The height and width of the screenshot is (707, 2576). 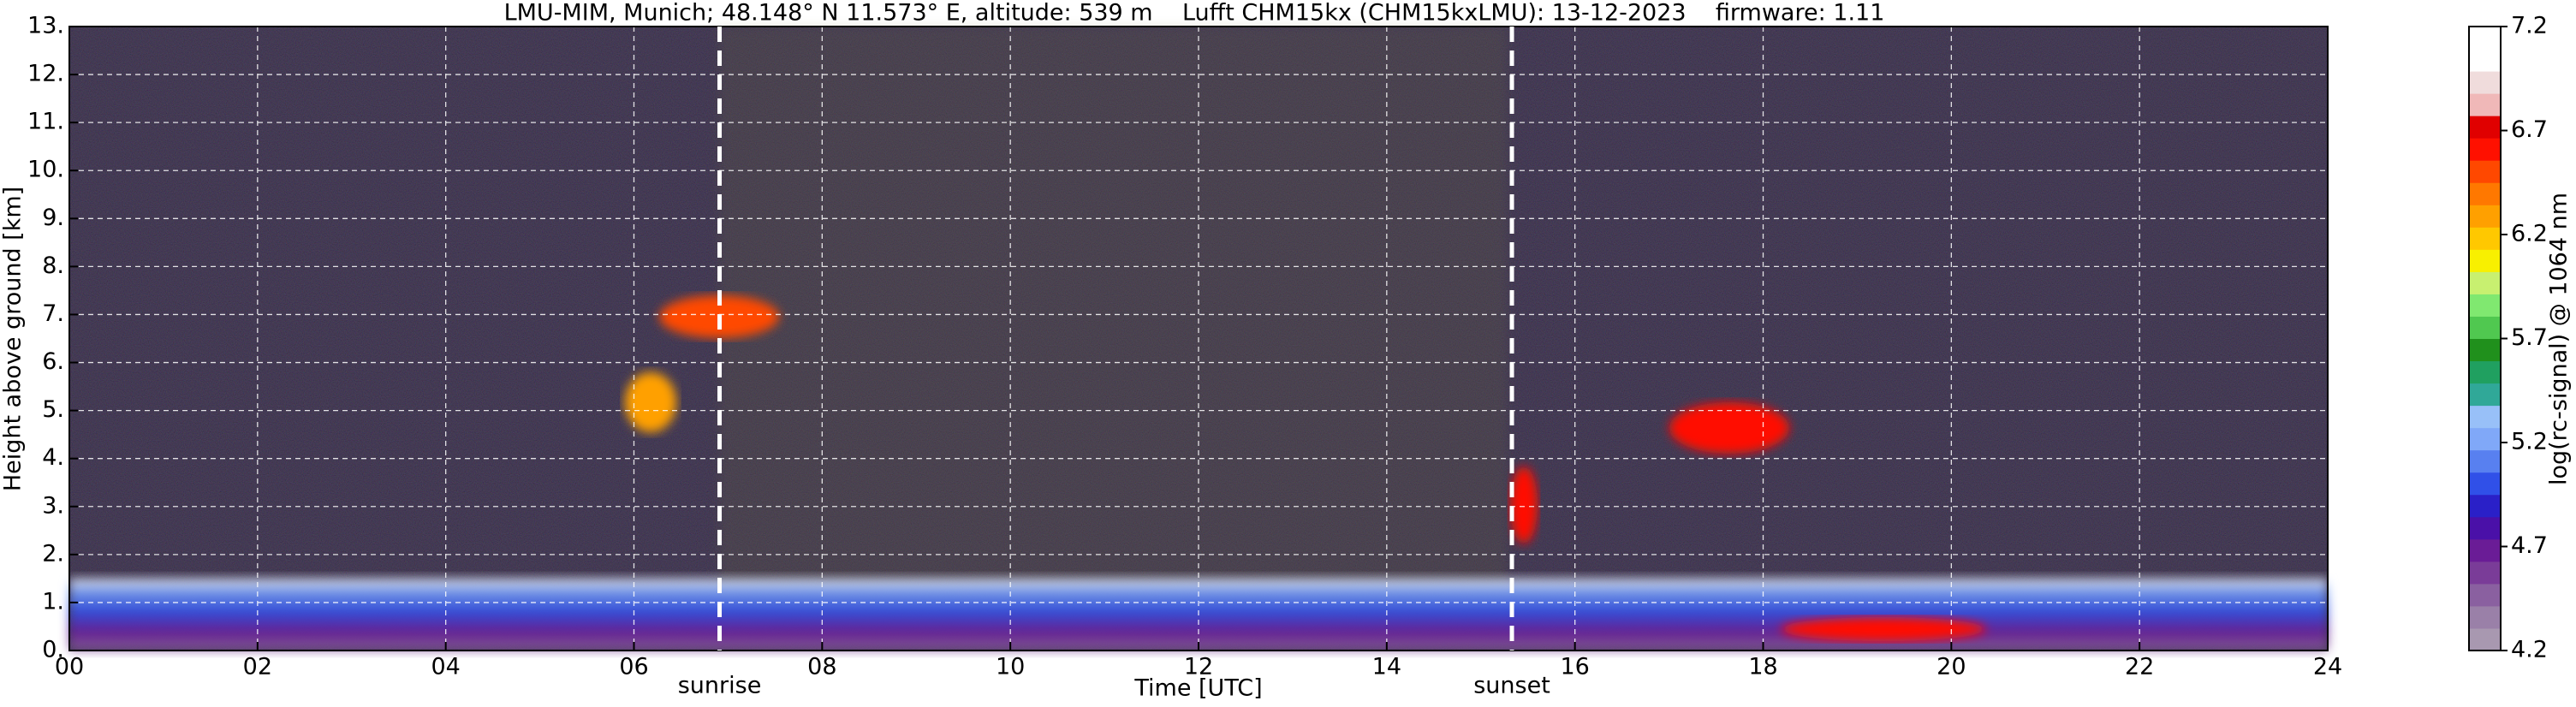 I want to click on y-tick-label: 4., so click(x=53, y=457).